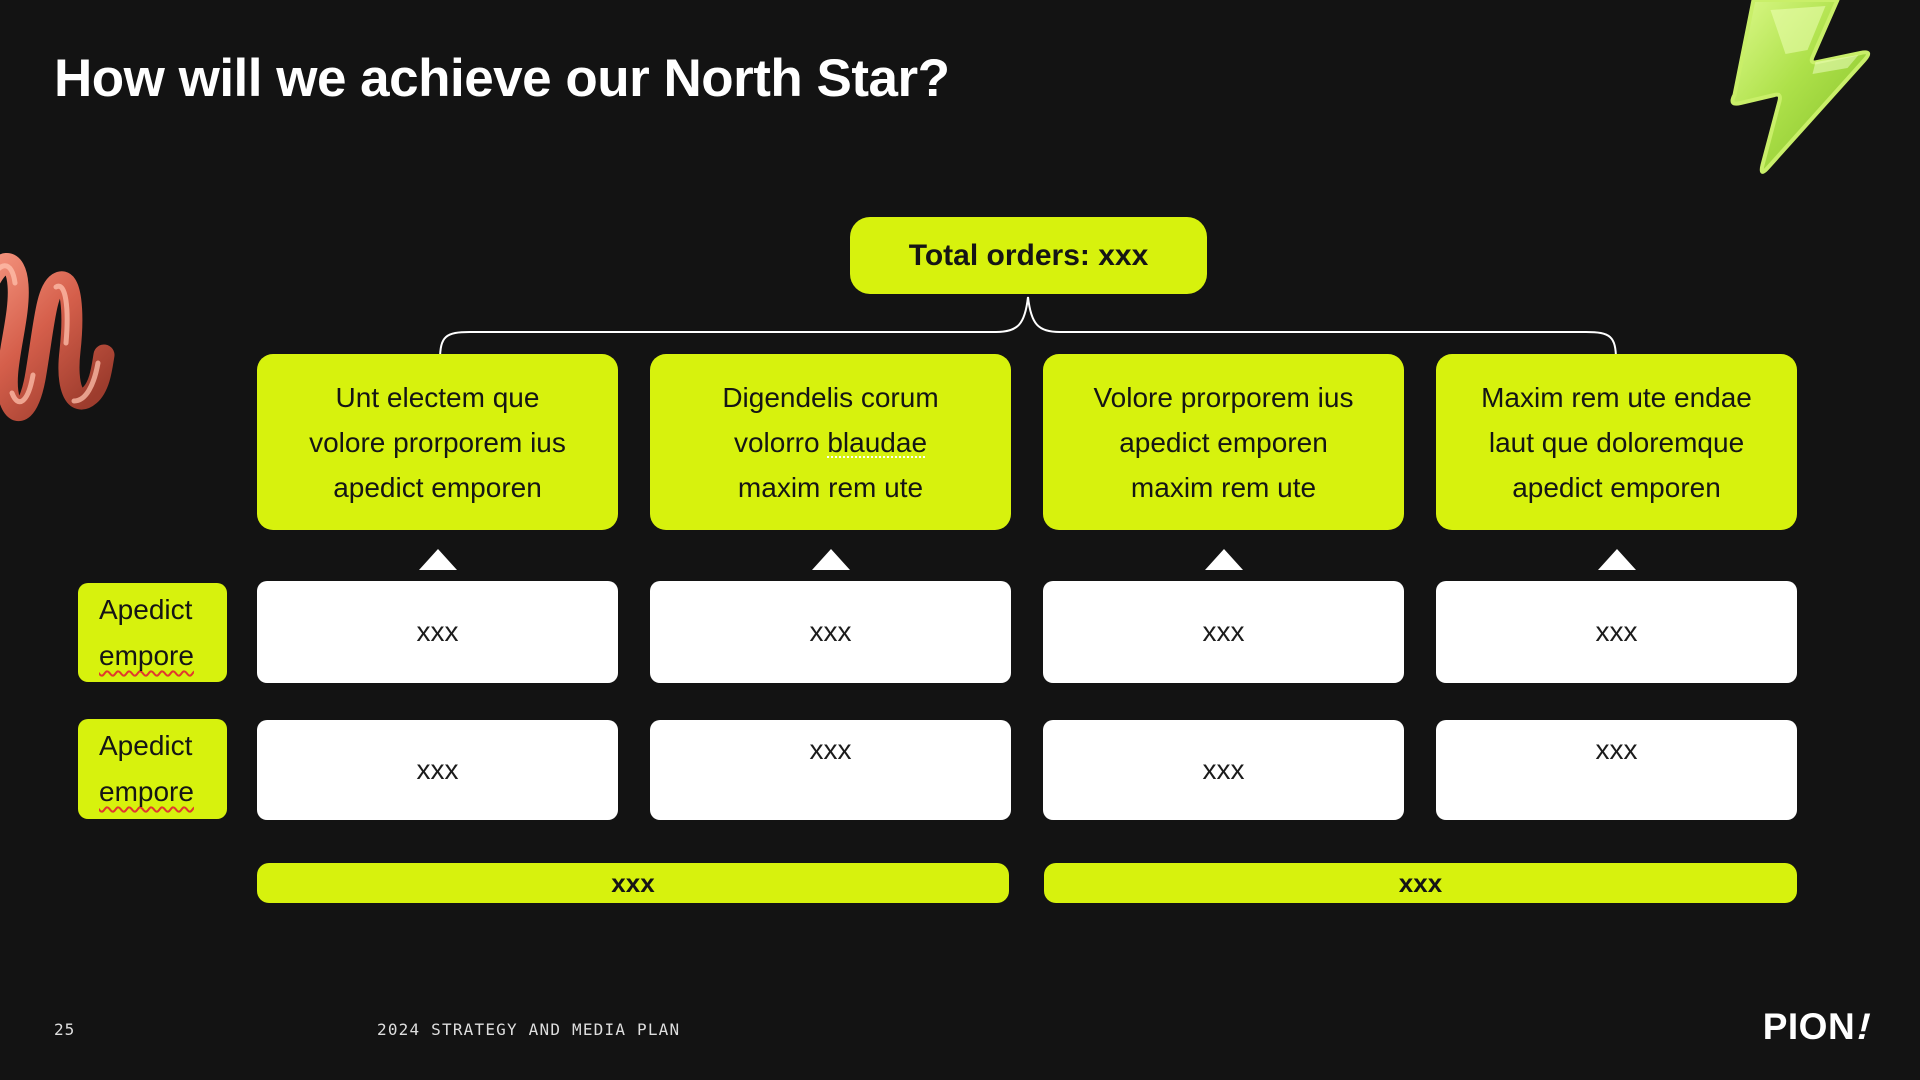 This screenshot has height=1080, width=1920. Describe the element at coordinates (1223, 632) in the screenshot. I see `value-box-3-row1: xxx` at that location.